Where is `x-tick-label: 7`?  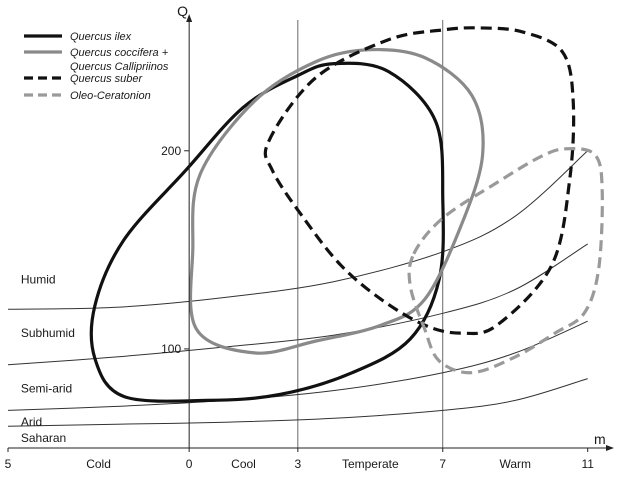 x-tick-label: 7 is located at coordinates (442, 464).